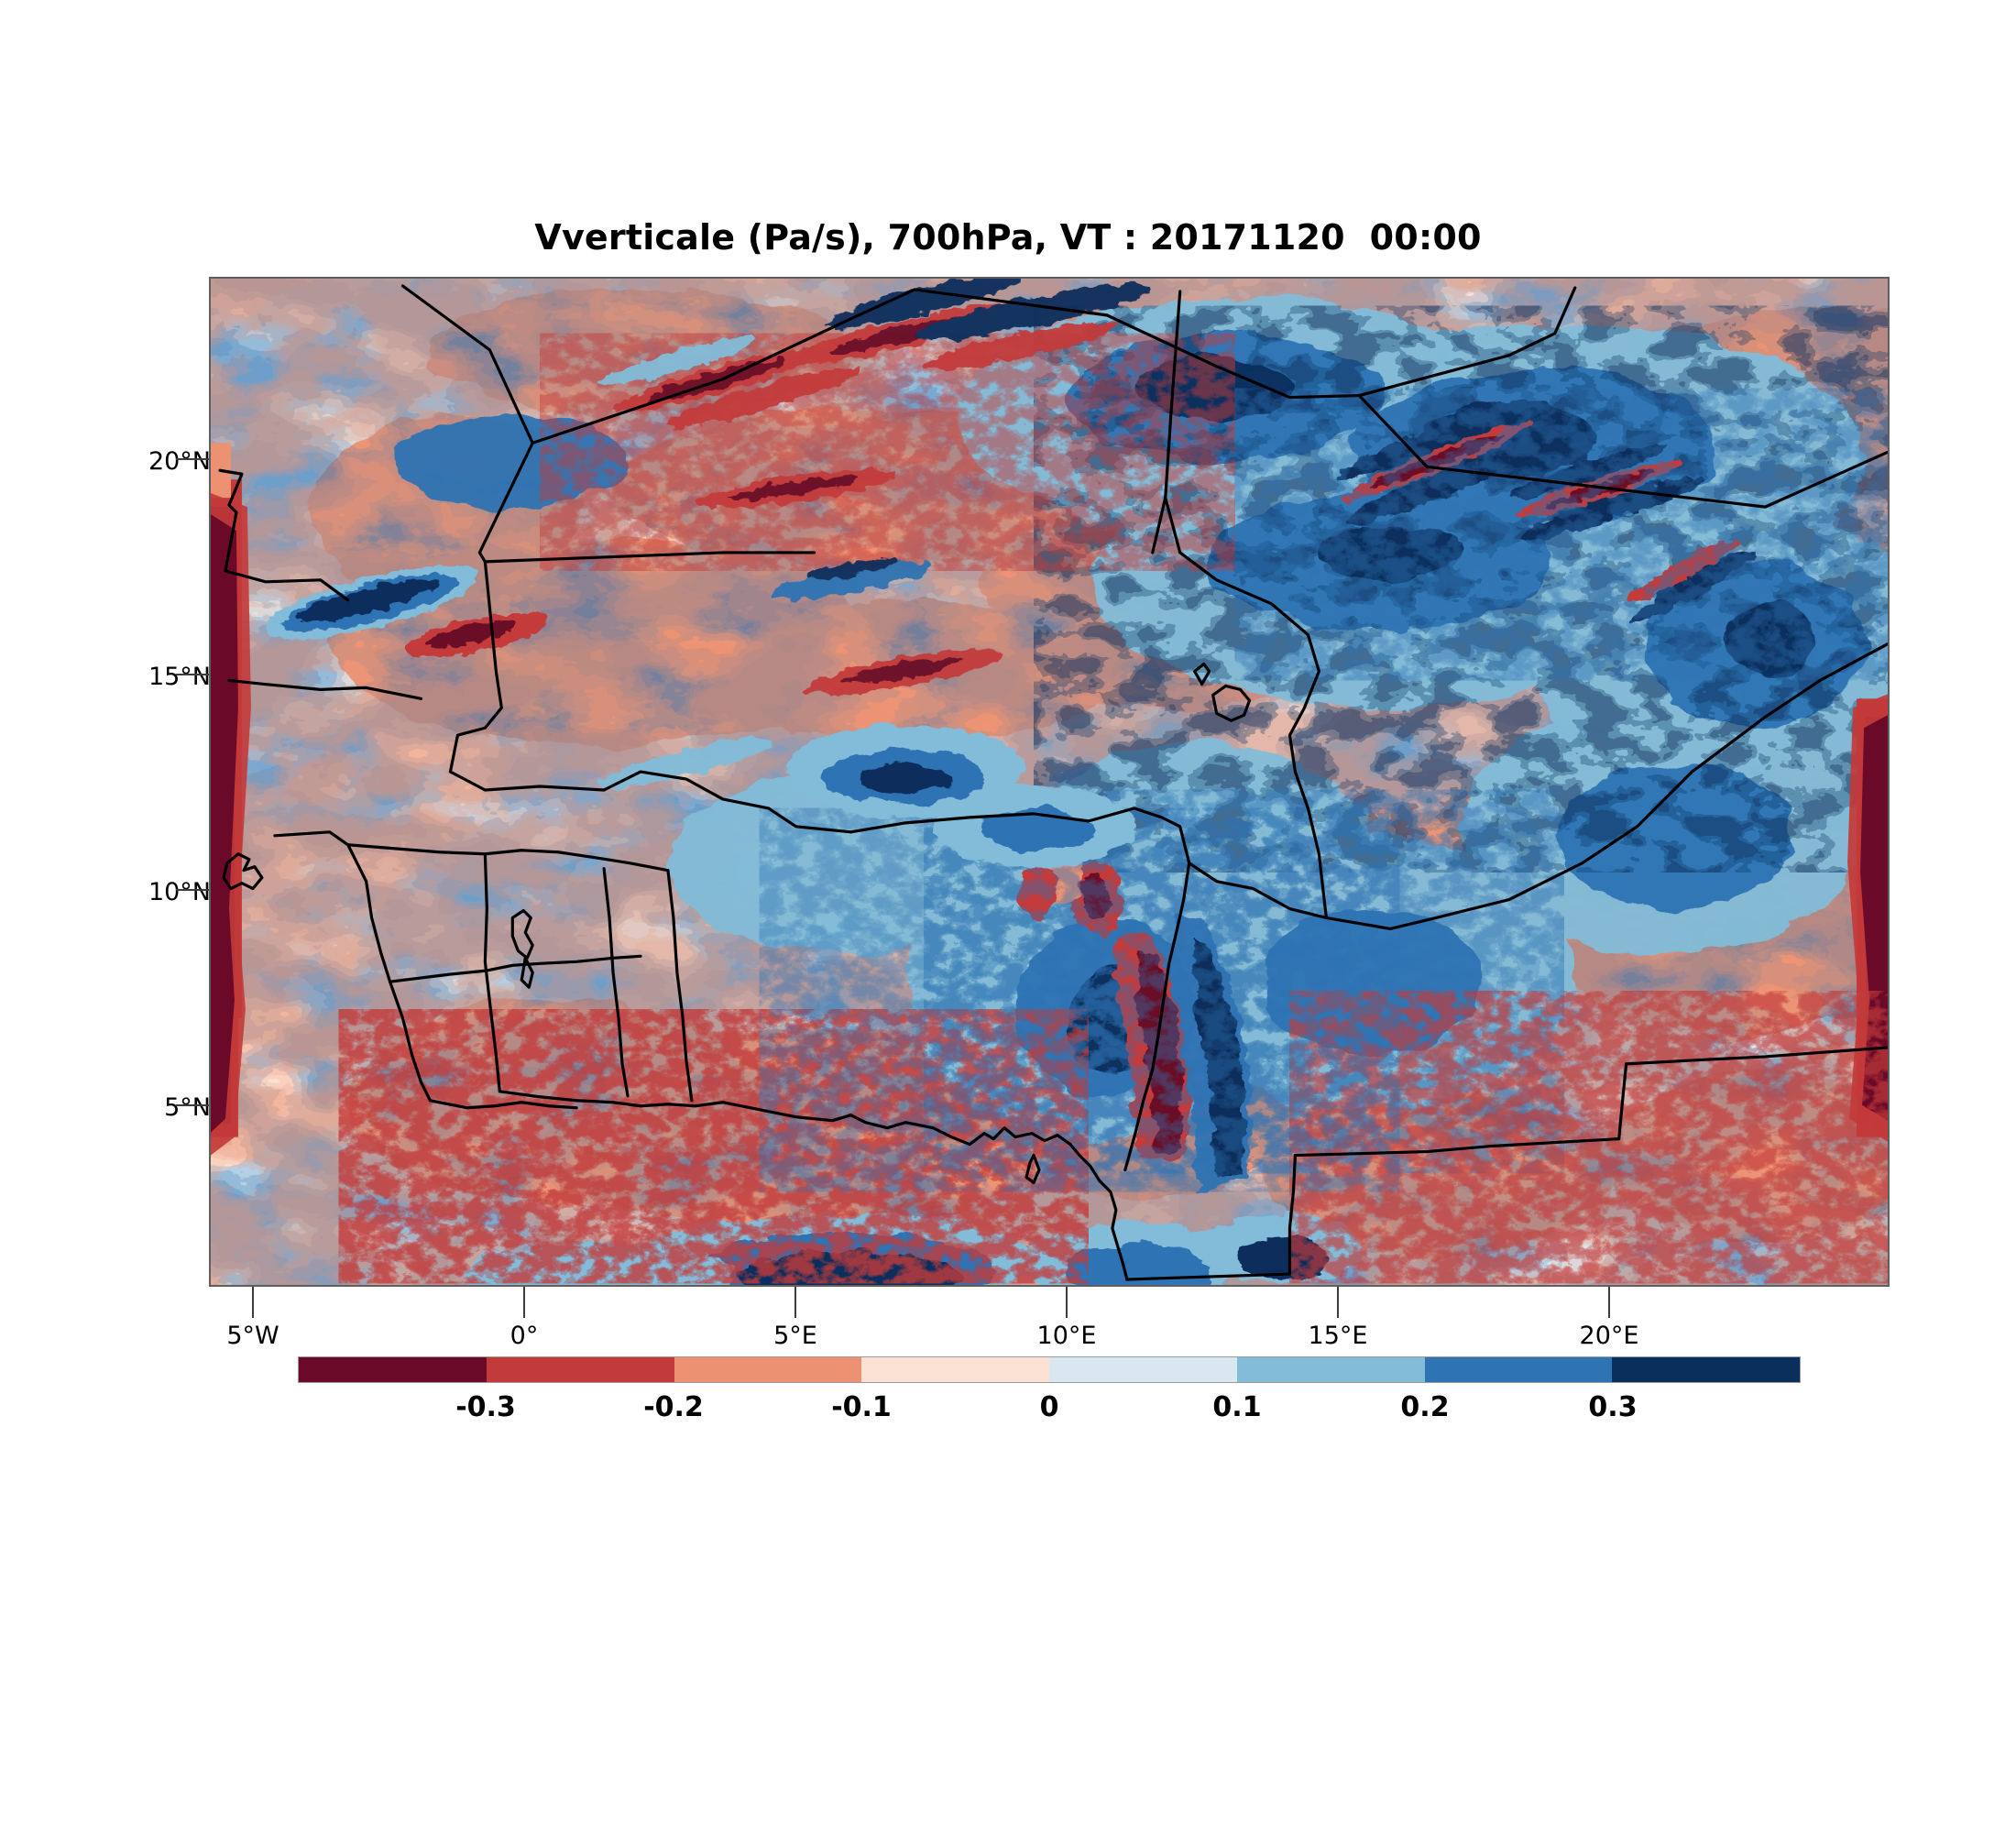 This screenshot has height=1833, width=2016. Describe the element at coordinates (1609, 1302) in the screenshot. I see `xtick-line-20e` at that location.